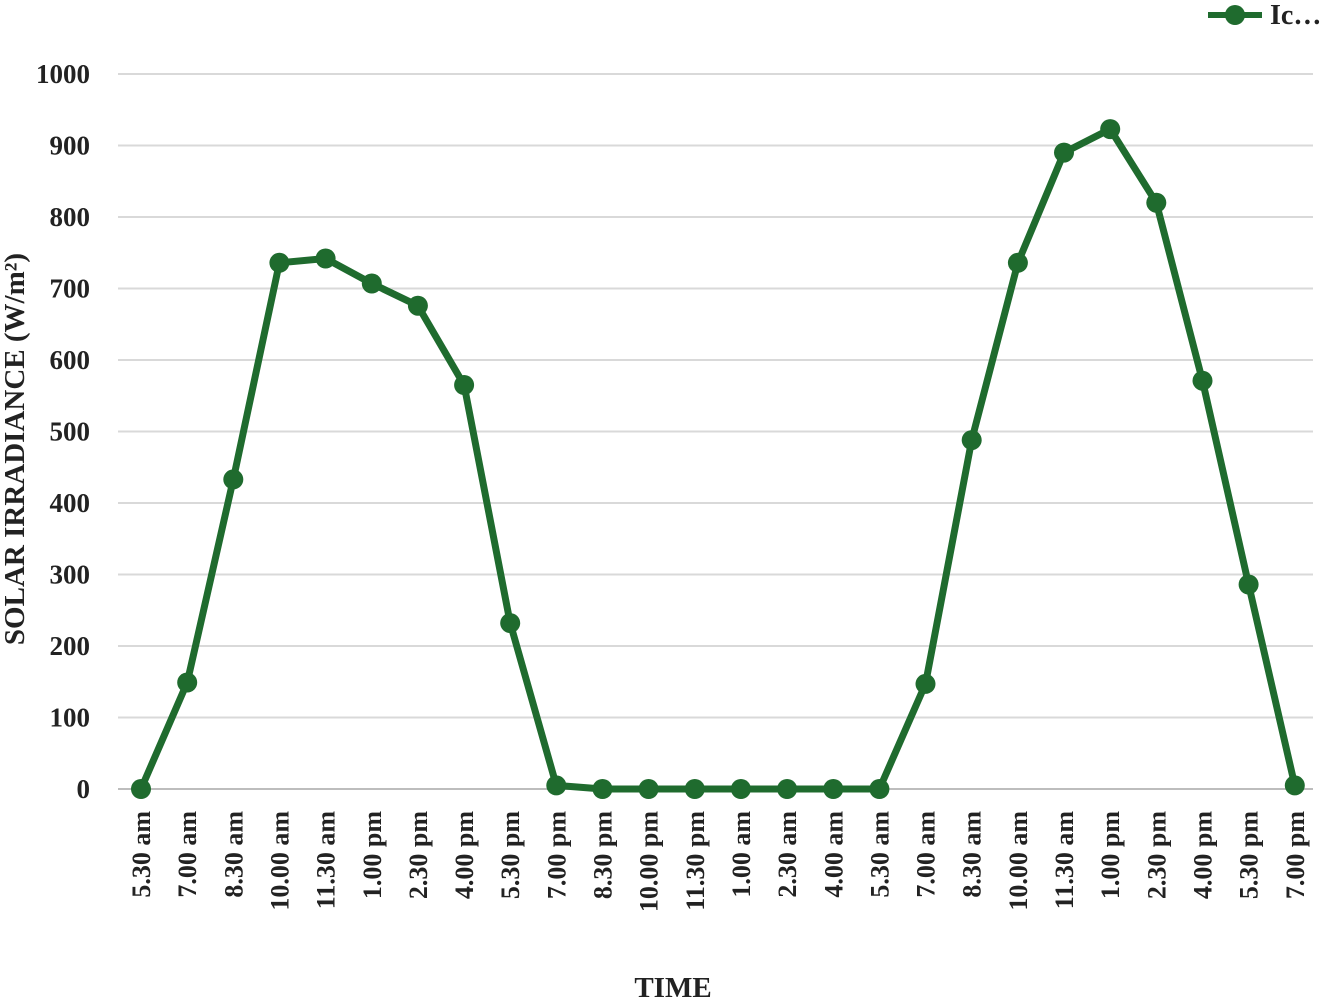 The width and height of the screenshot is (1331, 1002). Describe the element at coordinates (84, 789) in the screenshot. I see `y-tick-label: 0` at that location.